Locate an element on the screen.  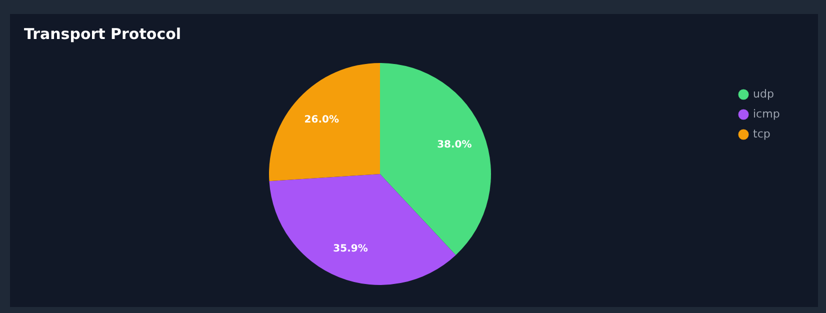
data-label: 26.0% is located at coordinates (321, 120).